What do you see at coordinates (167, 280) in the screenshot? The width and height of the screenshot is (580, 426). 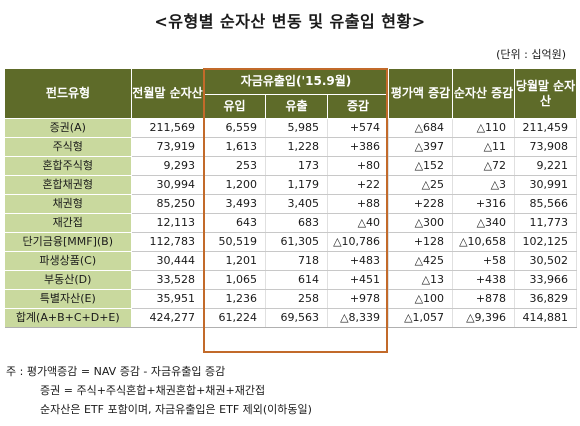 I see `cell-prev-month: 33,528` at bounding box center [167, 280].